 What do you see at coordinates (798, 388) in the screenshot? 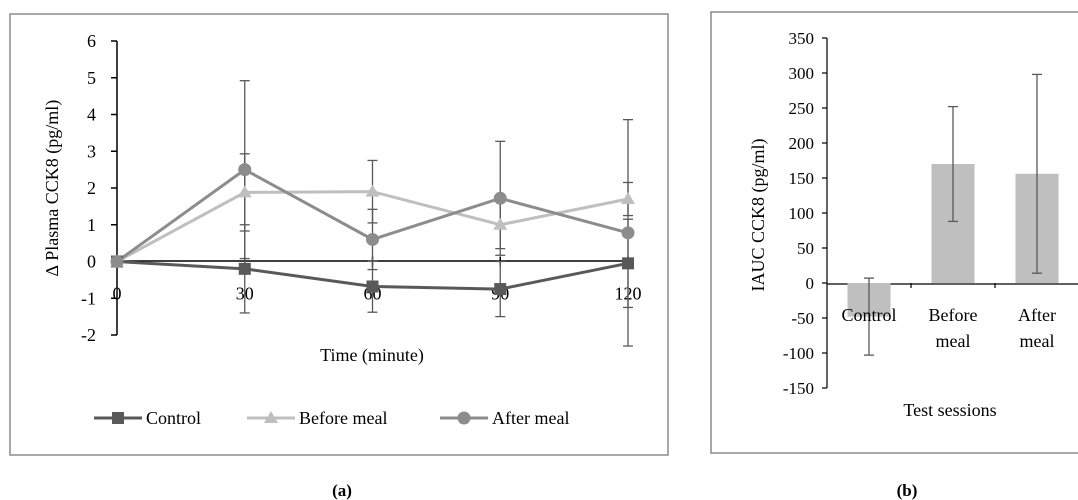
I see `y-tick-label: -150` at bounding box center [798, 388].